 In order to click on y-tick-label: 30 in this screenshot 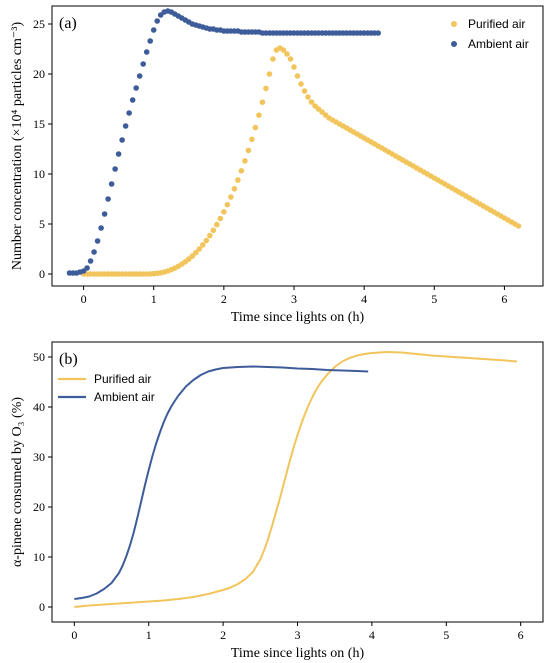, I will do `click(39, 457)`.